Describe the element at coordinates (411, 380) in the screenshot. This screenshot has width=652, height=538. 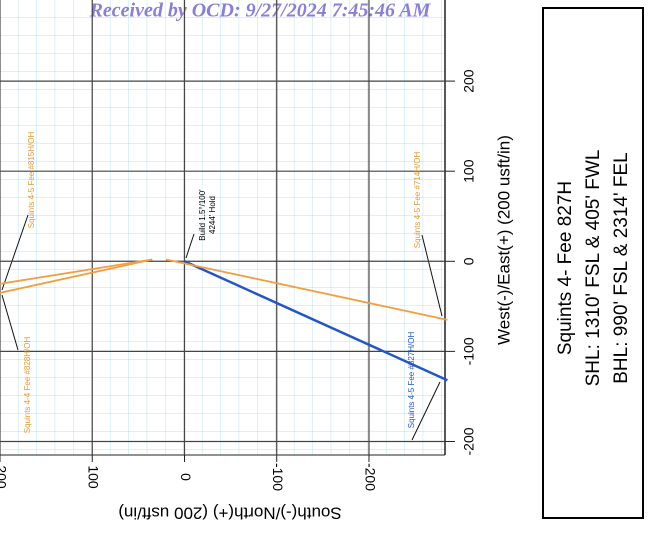
I see `series-label: Squints 4-5 Fee #827H/OH` at that location.